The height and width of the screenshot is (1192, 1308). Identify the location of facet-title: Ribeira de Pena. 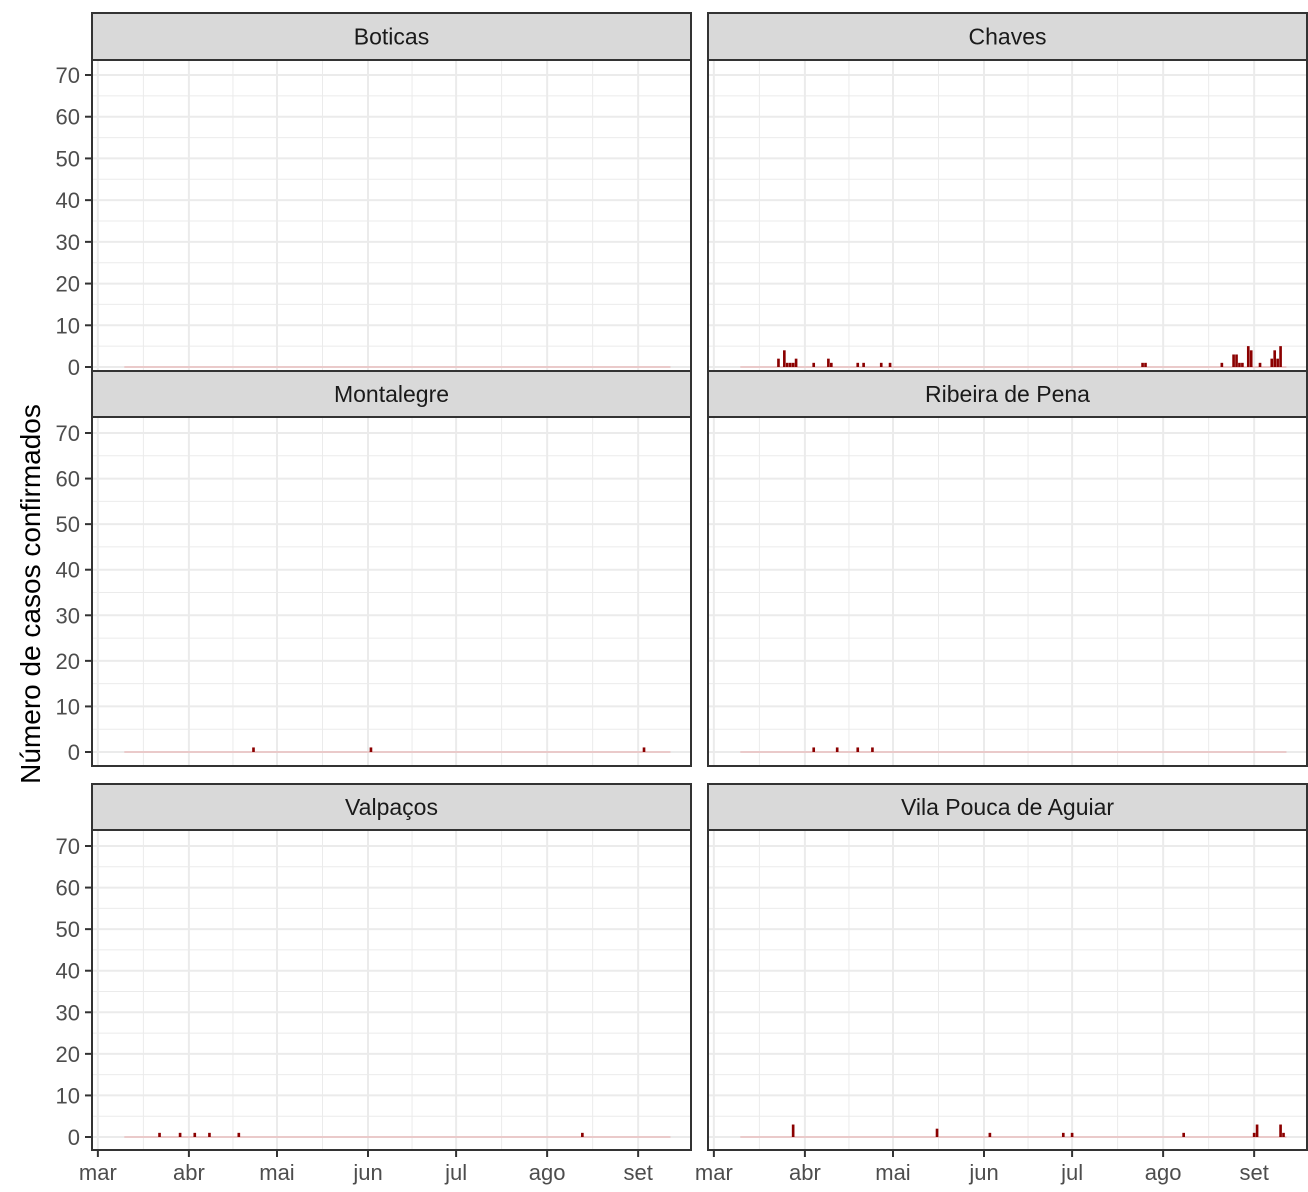
(1007, 394).